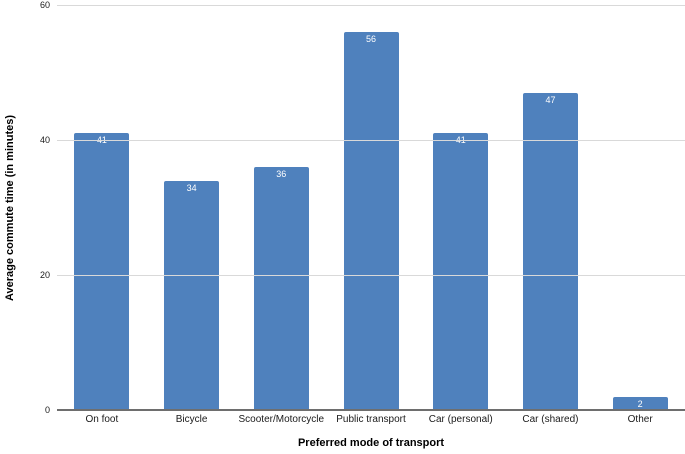  I want to click on y-axis-title: Average commute time (in minutes), so click(10, 207).